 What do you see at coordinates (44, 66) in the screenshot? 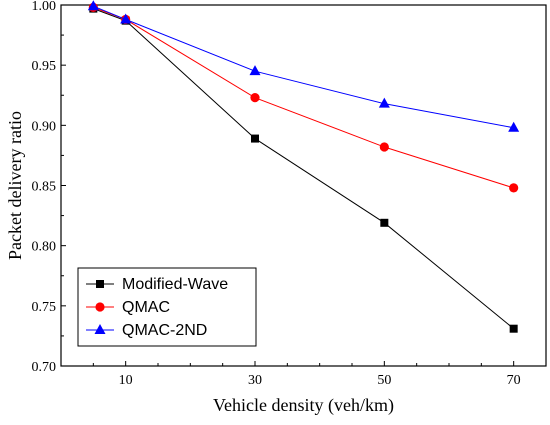
I see `y-tick-label-5: 0.95` at bounding box center [44, 66].